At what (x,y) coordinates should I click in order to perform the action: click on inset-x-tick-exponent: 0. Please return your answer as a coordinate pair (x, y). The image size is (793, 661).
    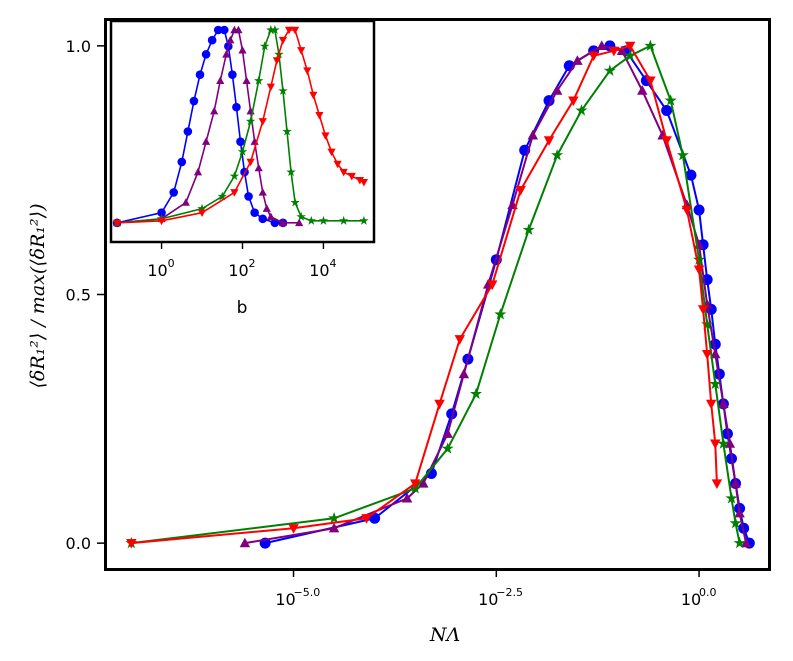
    Looking at the image, I should click on (171, 263).